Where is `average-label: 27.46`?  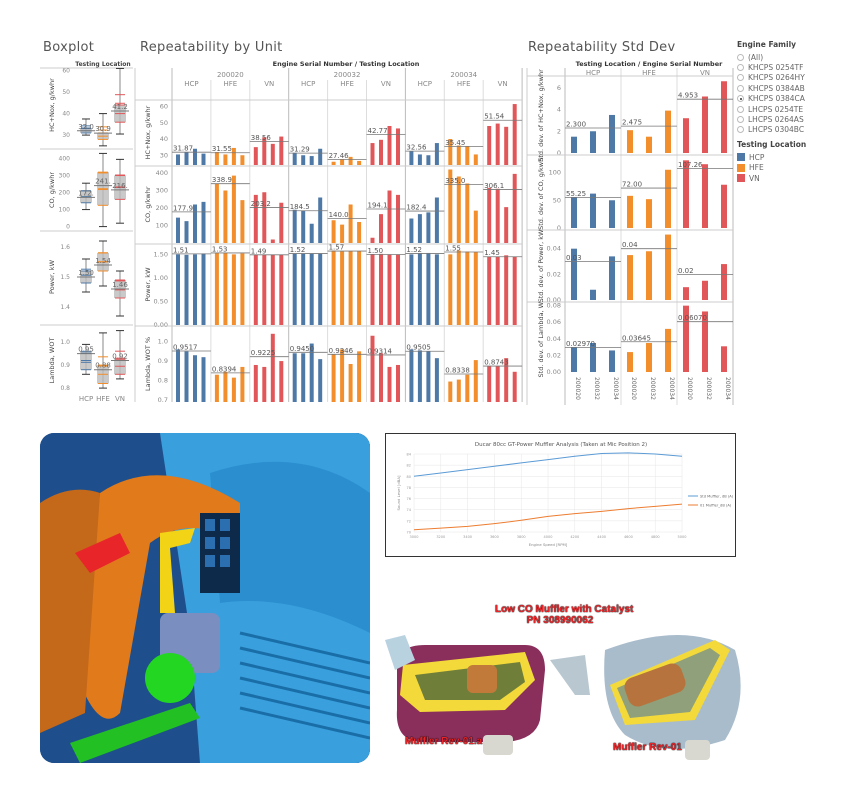
average-label: 27.46 is located at coordinates (339, 156).